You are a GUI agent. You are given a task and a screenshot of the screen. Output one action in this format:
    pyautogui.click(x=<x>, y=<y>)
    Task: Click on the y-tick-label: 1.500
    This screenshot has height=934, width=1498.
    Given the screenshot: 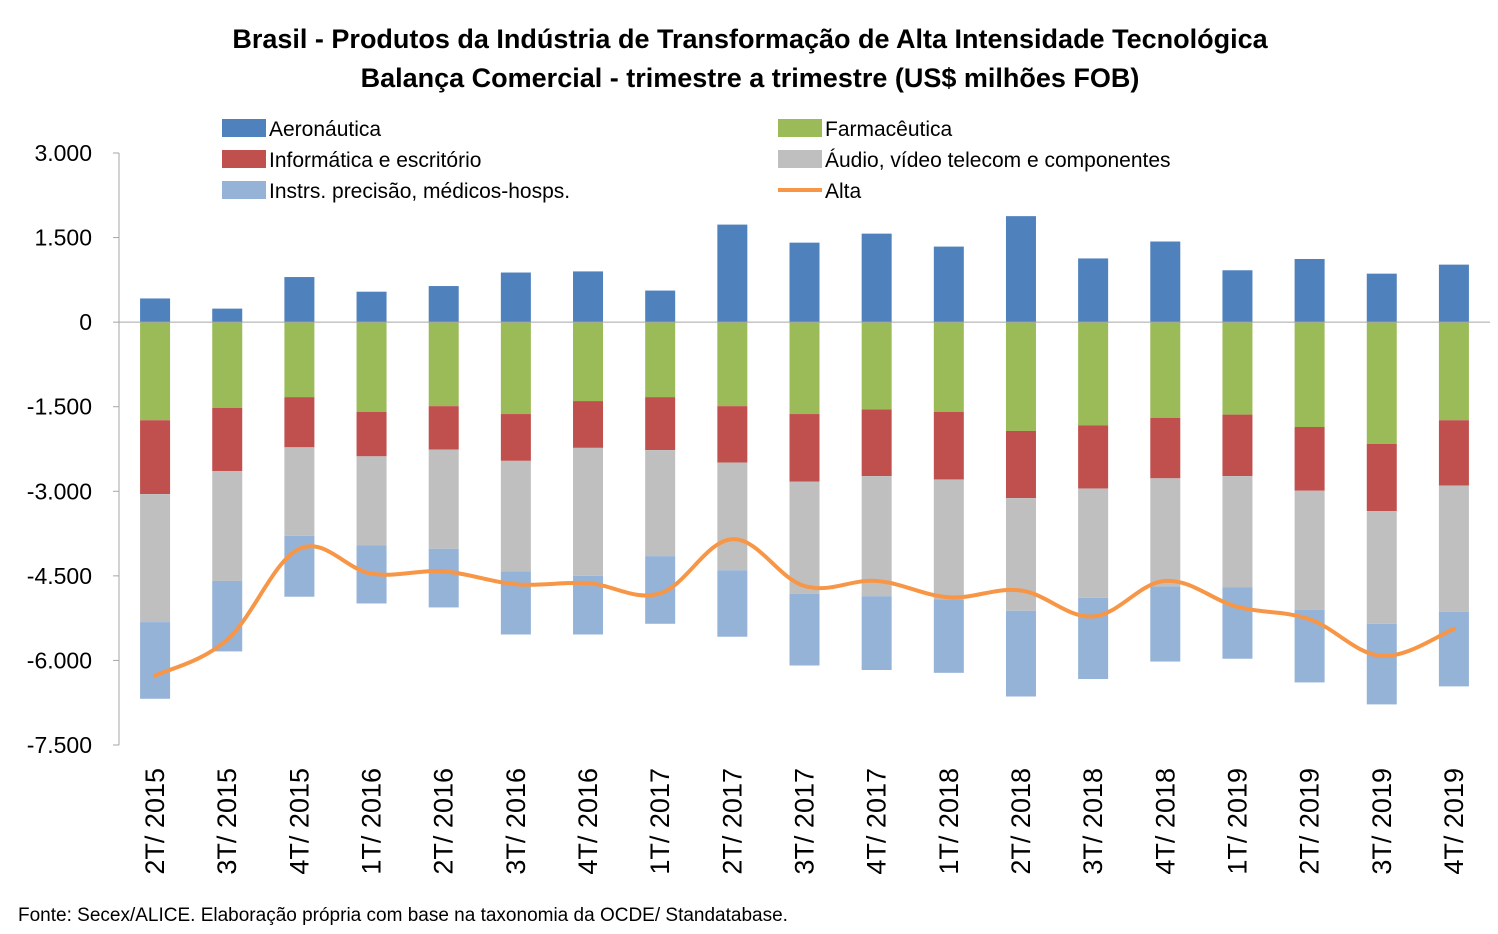 What is the action you would take?
    pyautogui.click(x=63, y=238)
    